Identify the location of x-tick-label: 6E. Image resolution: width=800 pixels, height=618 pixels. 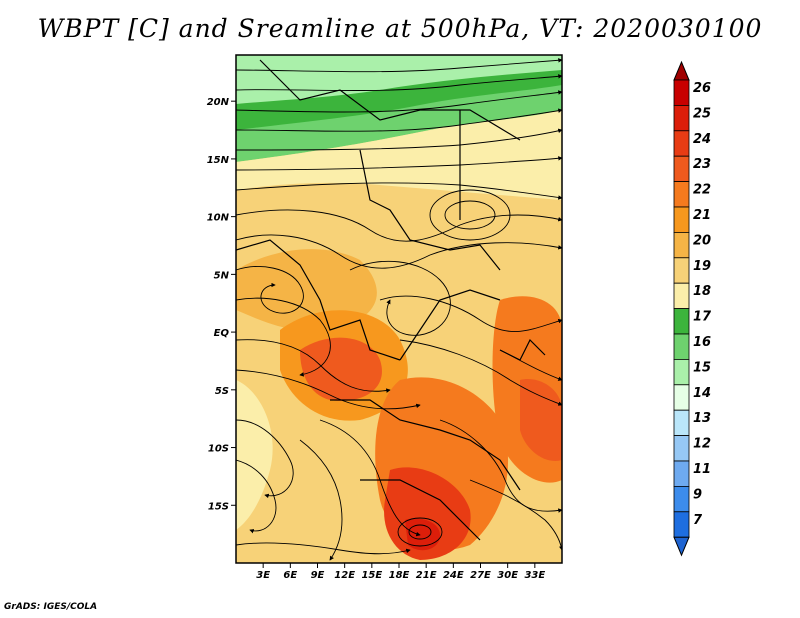
(290, 575).